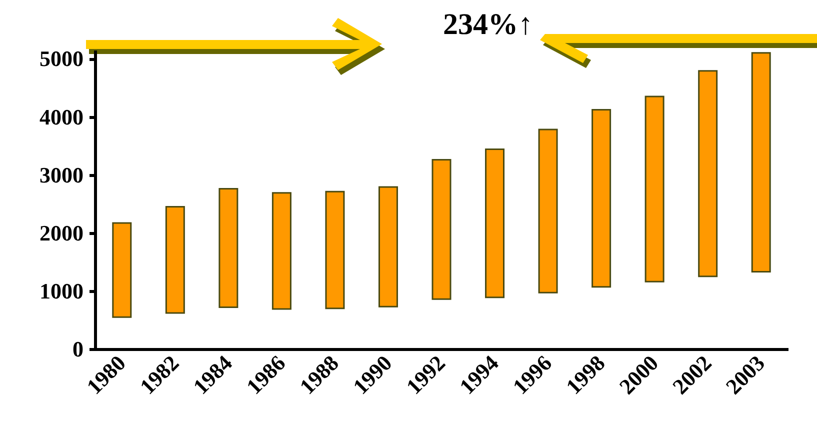 This screenshot has height=448, width=817. What do you see at coordinates (78, 349) in the screenshot?
I see `y-tick-label: 0` at bounding box center [78, 349].